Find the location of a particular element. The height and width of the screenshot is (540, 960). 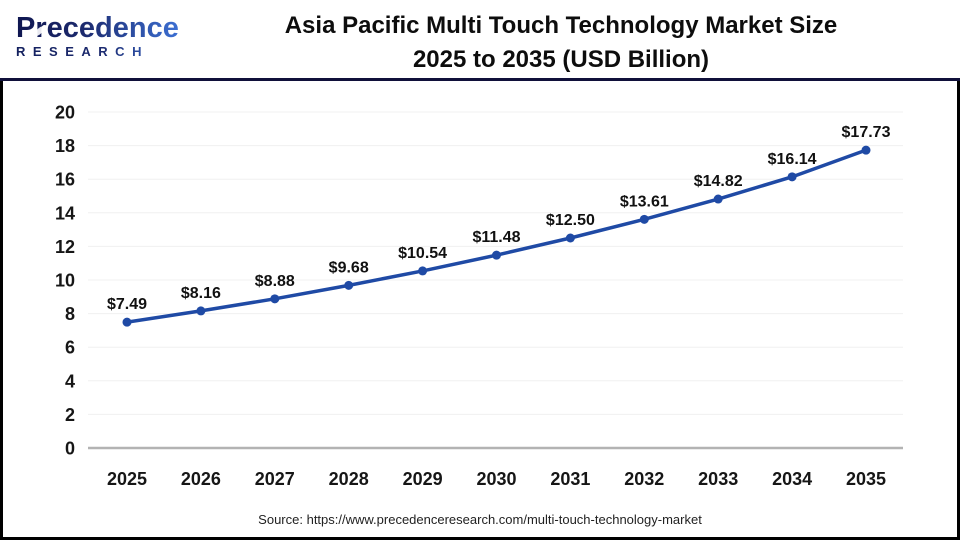

x-tick-label: 2035 is located at coordinates (866, 479).